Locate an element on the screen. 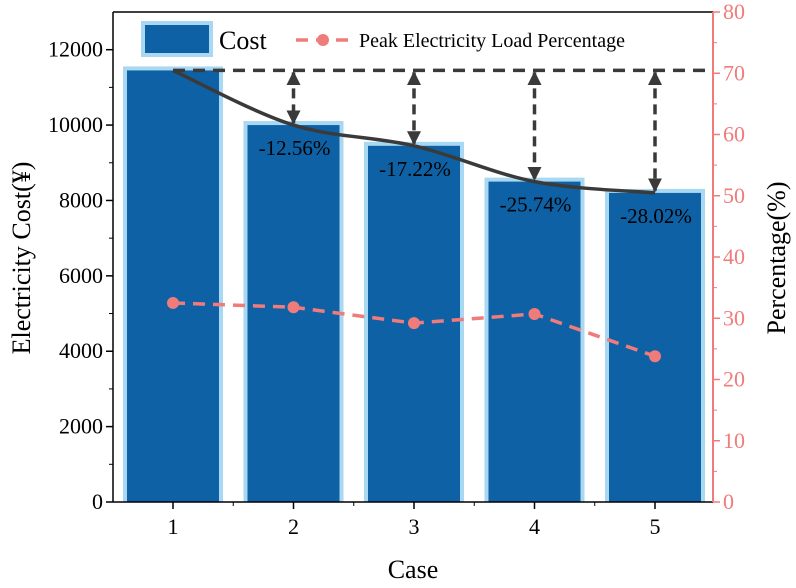  y-axis-label: Electricity Cost(¥) is located at coordinates (21, 258).